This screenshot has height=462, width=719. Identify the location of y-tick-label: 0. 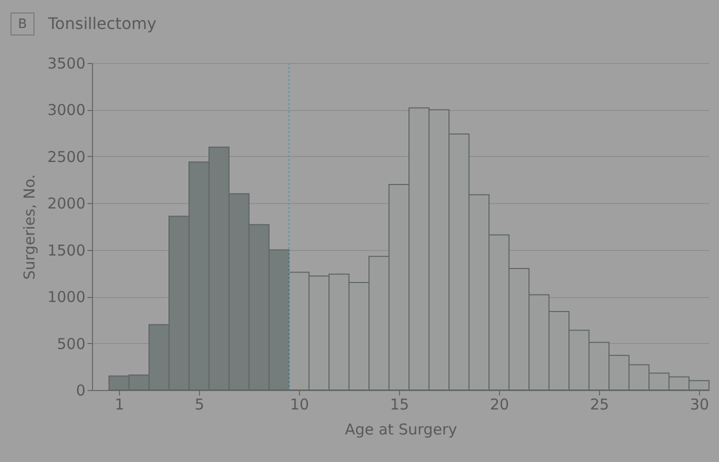
(81, 391).